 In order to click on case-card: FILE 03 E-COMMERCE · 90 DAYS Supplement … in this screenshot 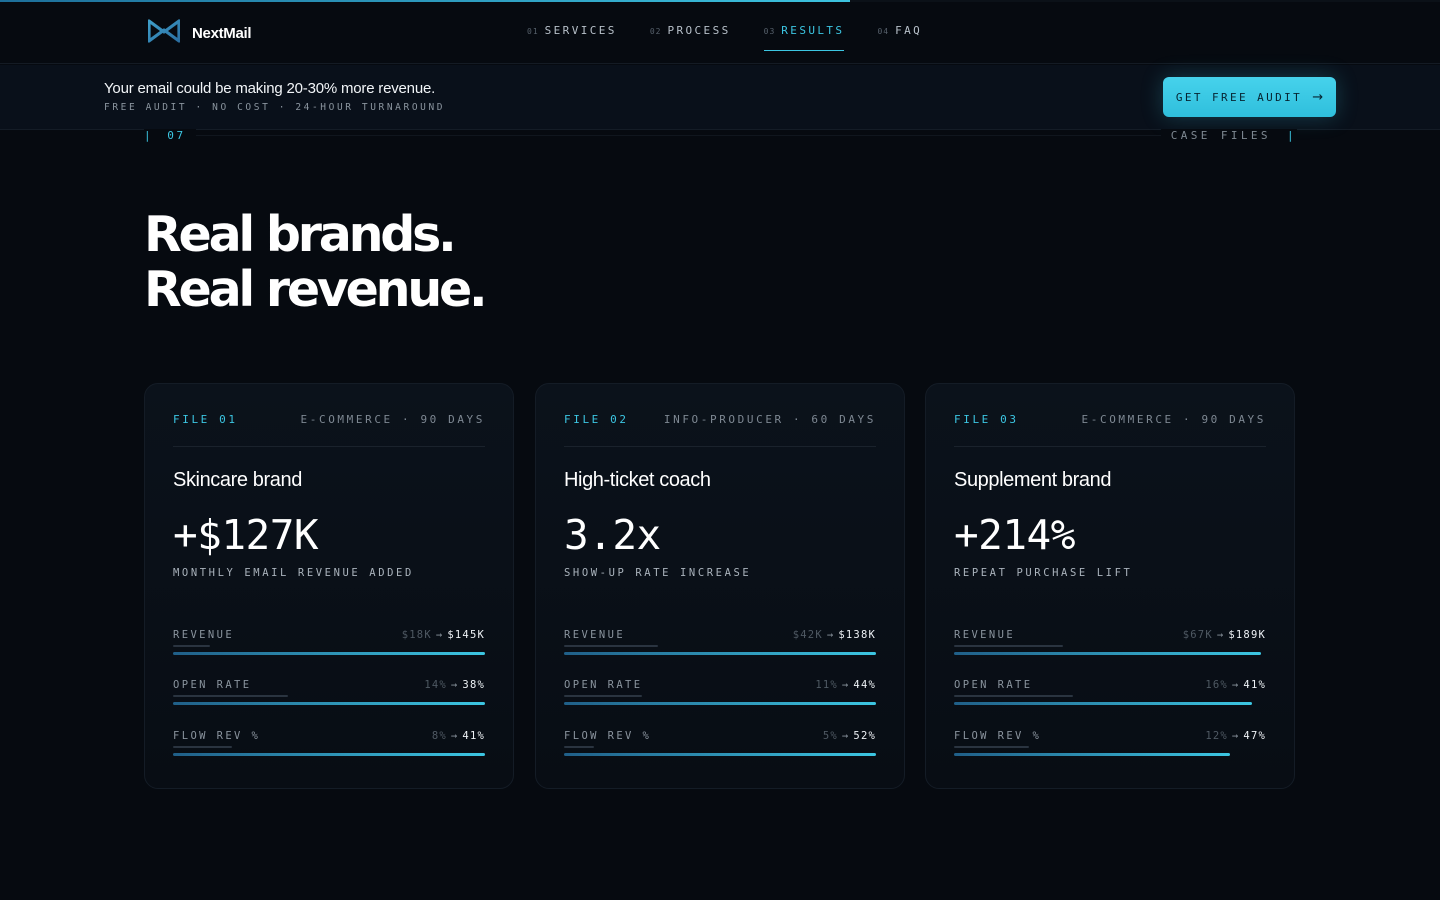, I will do `click(1110, 586)`.